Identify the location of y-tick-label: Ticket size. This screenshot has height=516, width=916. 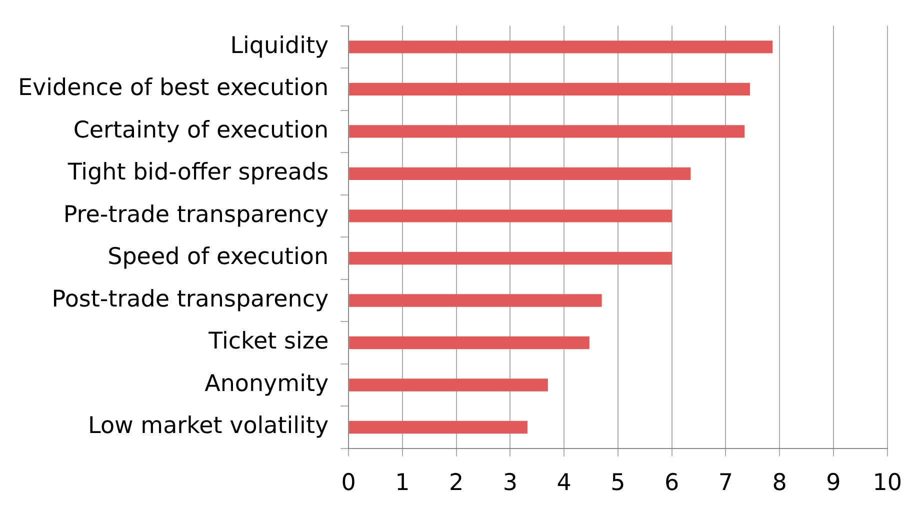
(268, 341).